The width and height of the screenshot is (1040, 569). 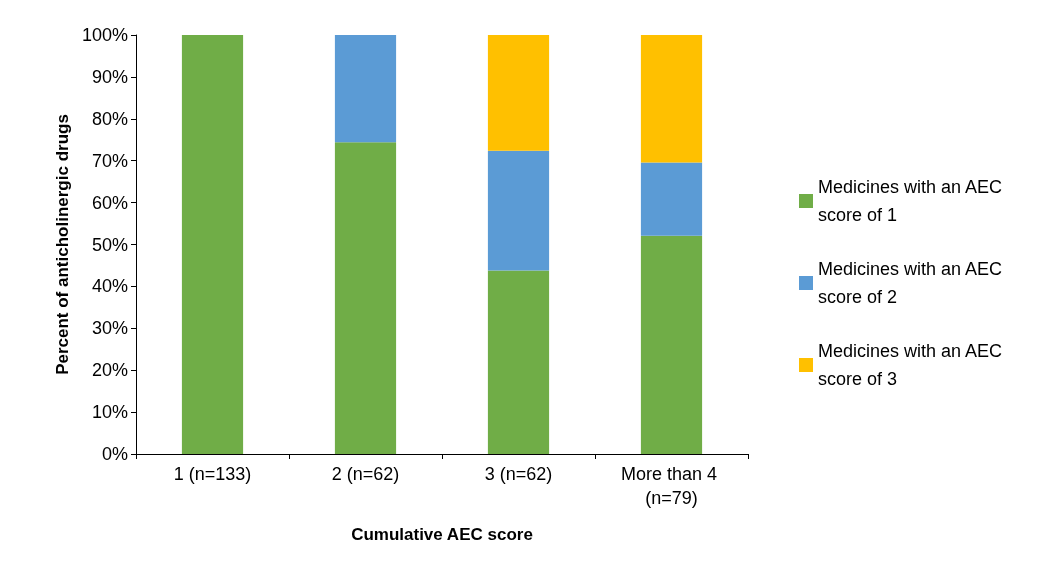 What do you see at coordinates (109, 370) in the screenshot?
I see `y-tick-label: 20%` at bounding box center [109, 370].